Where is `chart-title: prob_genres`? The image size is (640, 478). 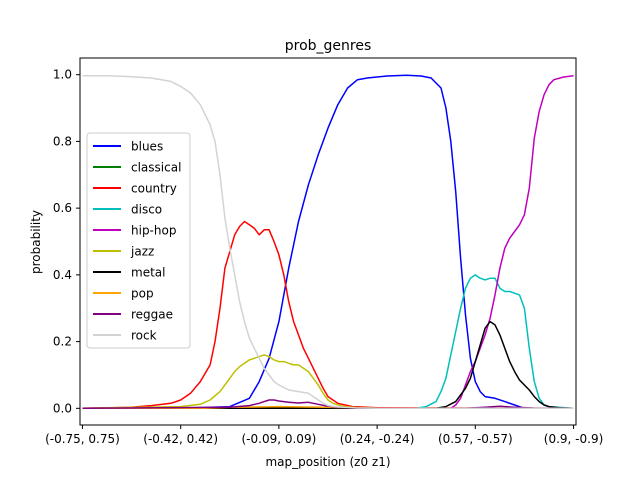
chart-title: prob_genres is located at coordinates (328, 46).